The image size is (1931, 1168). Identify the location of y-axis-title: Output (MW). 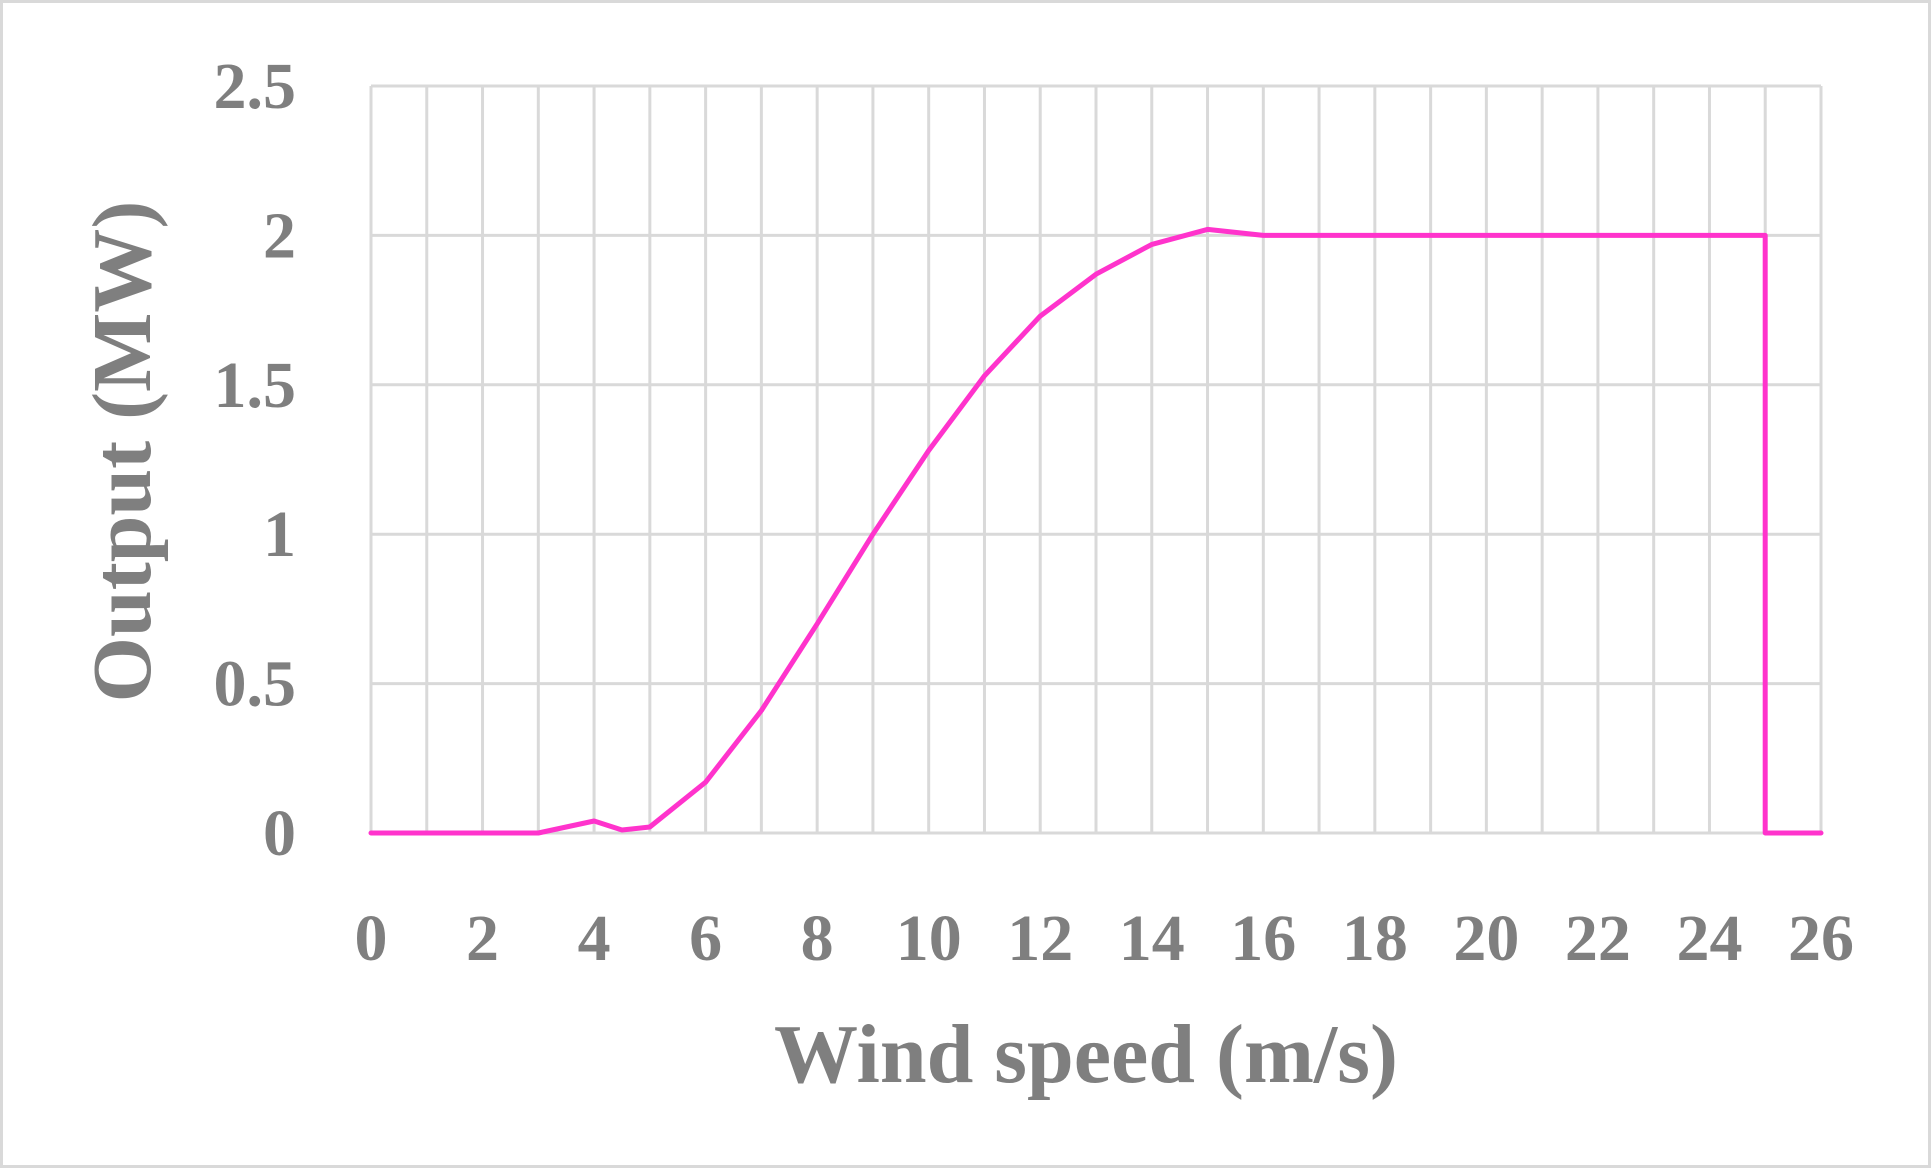
(122, 452).